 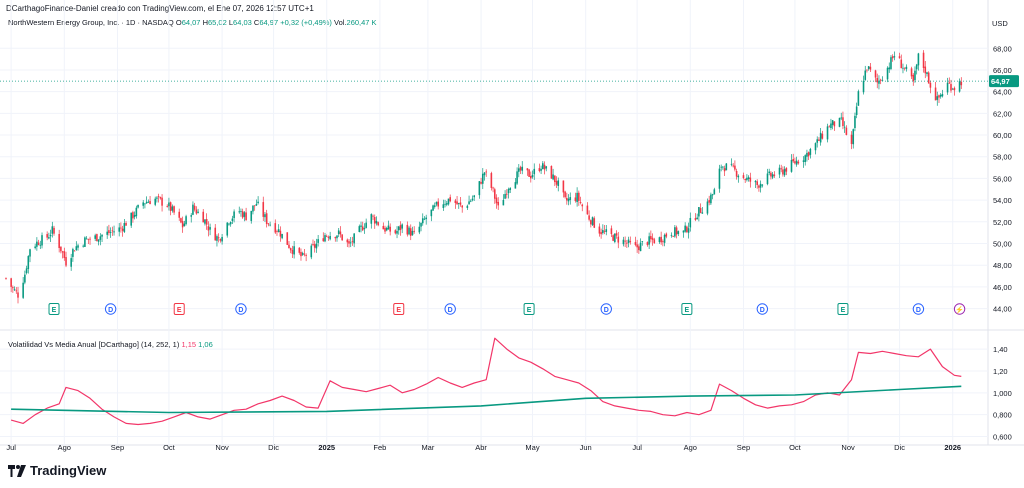 What do you see at coordinates (486, 399) in the screenshot?
I see `volatility-average-line` at bounding box center [486, 399].